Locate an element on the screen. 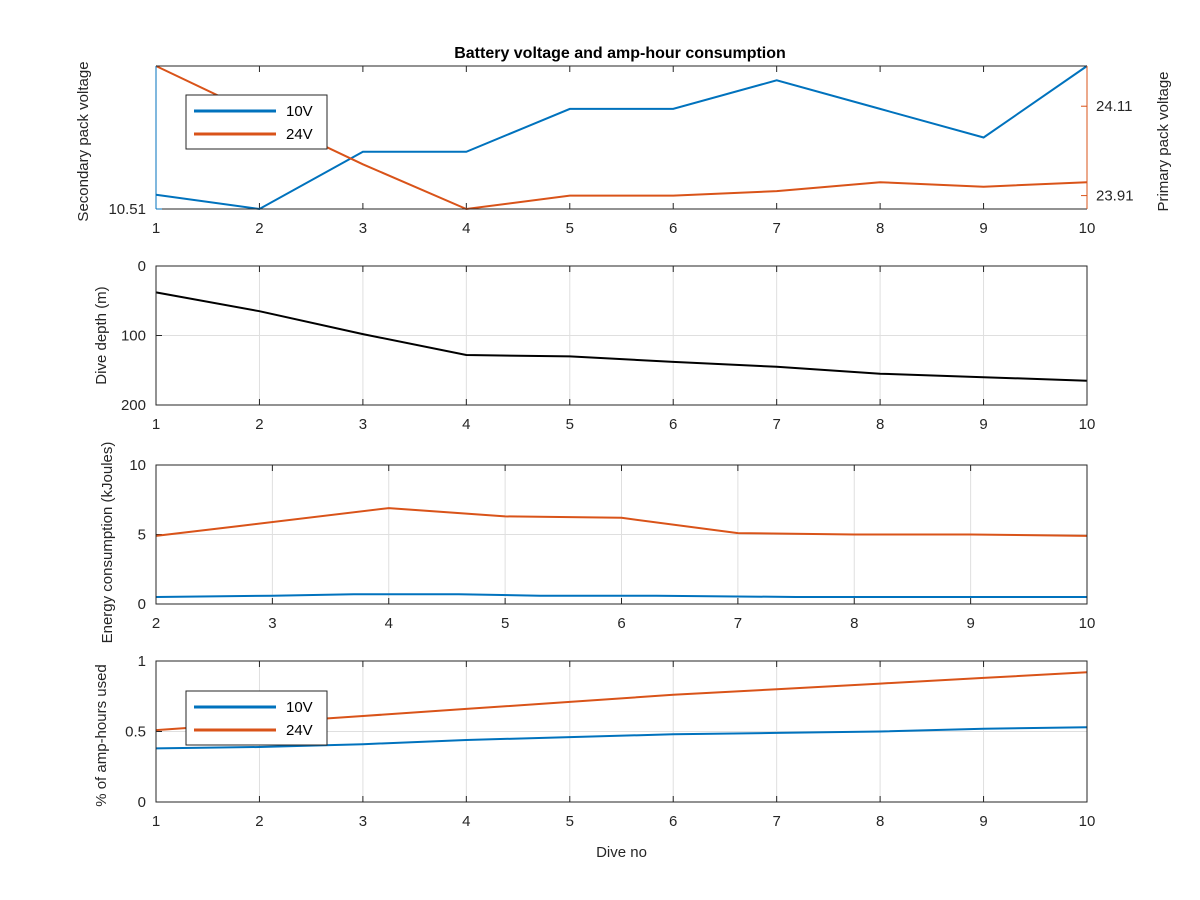 The height and width of the screenshot is (900, 1200). chart-title: Battery voltage and amp-hour consumption is located at coordinates (620, 53).